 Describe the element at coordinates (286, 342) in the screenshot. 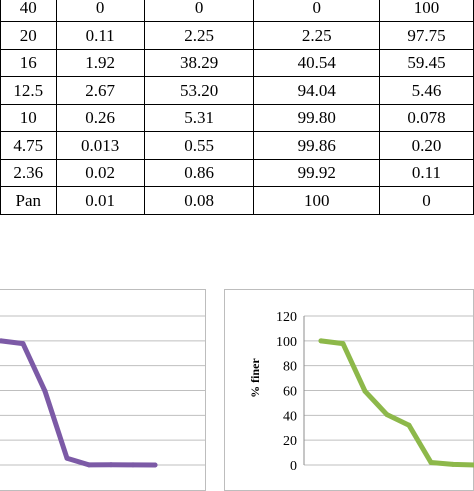

I see `y-tick-label: 100` at that location.